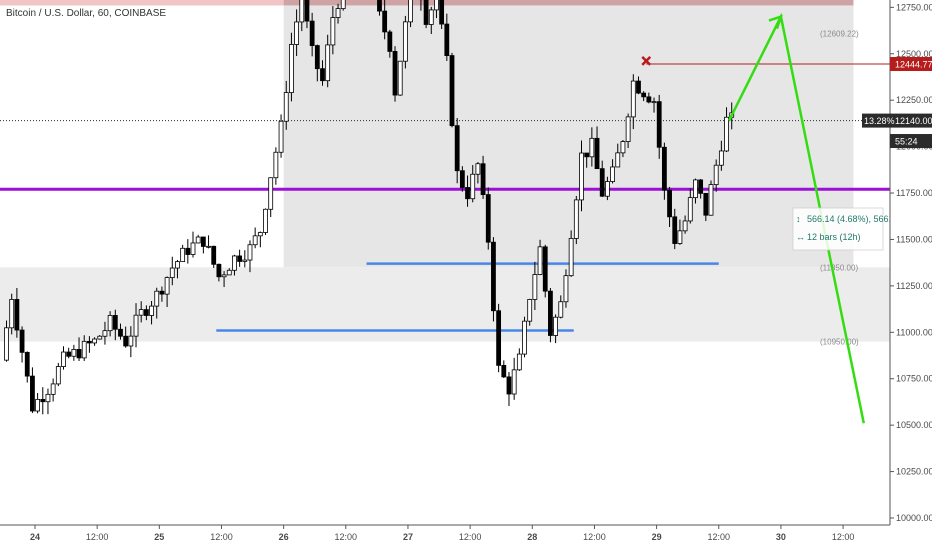 The height and width of the screenshot is (550, 932). I want to click on measure-icon: ↕, so click(798, 219).